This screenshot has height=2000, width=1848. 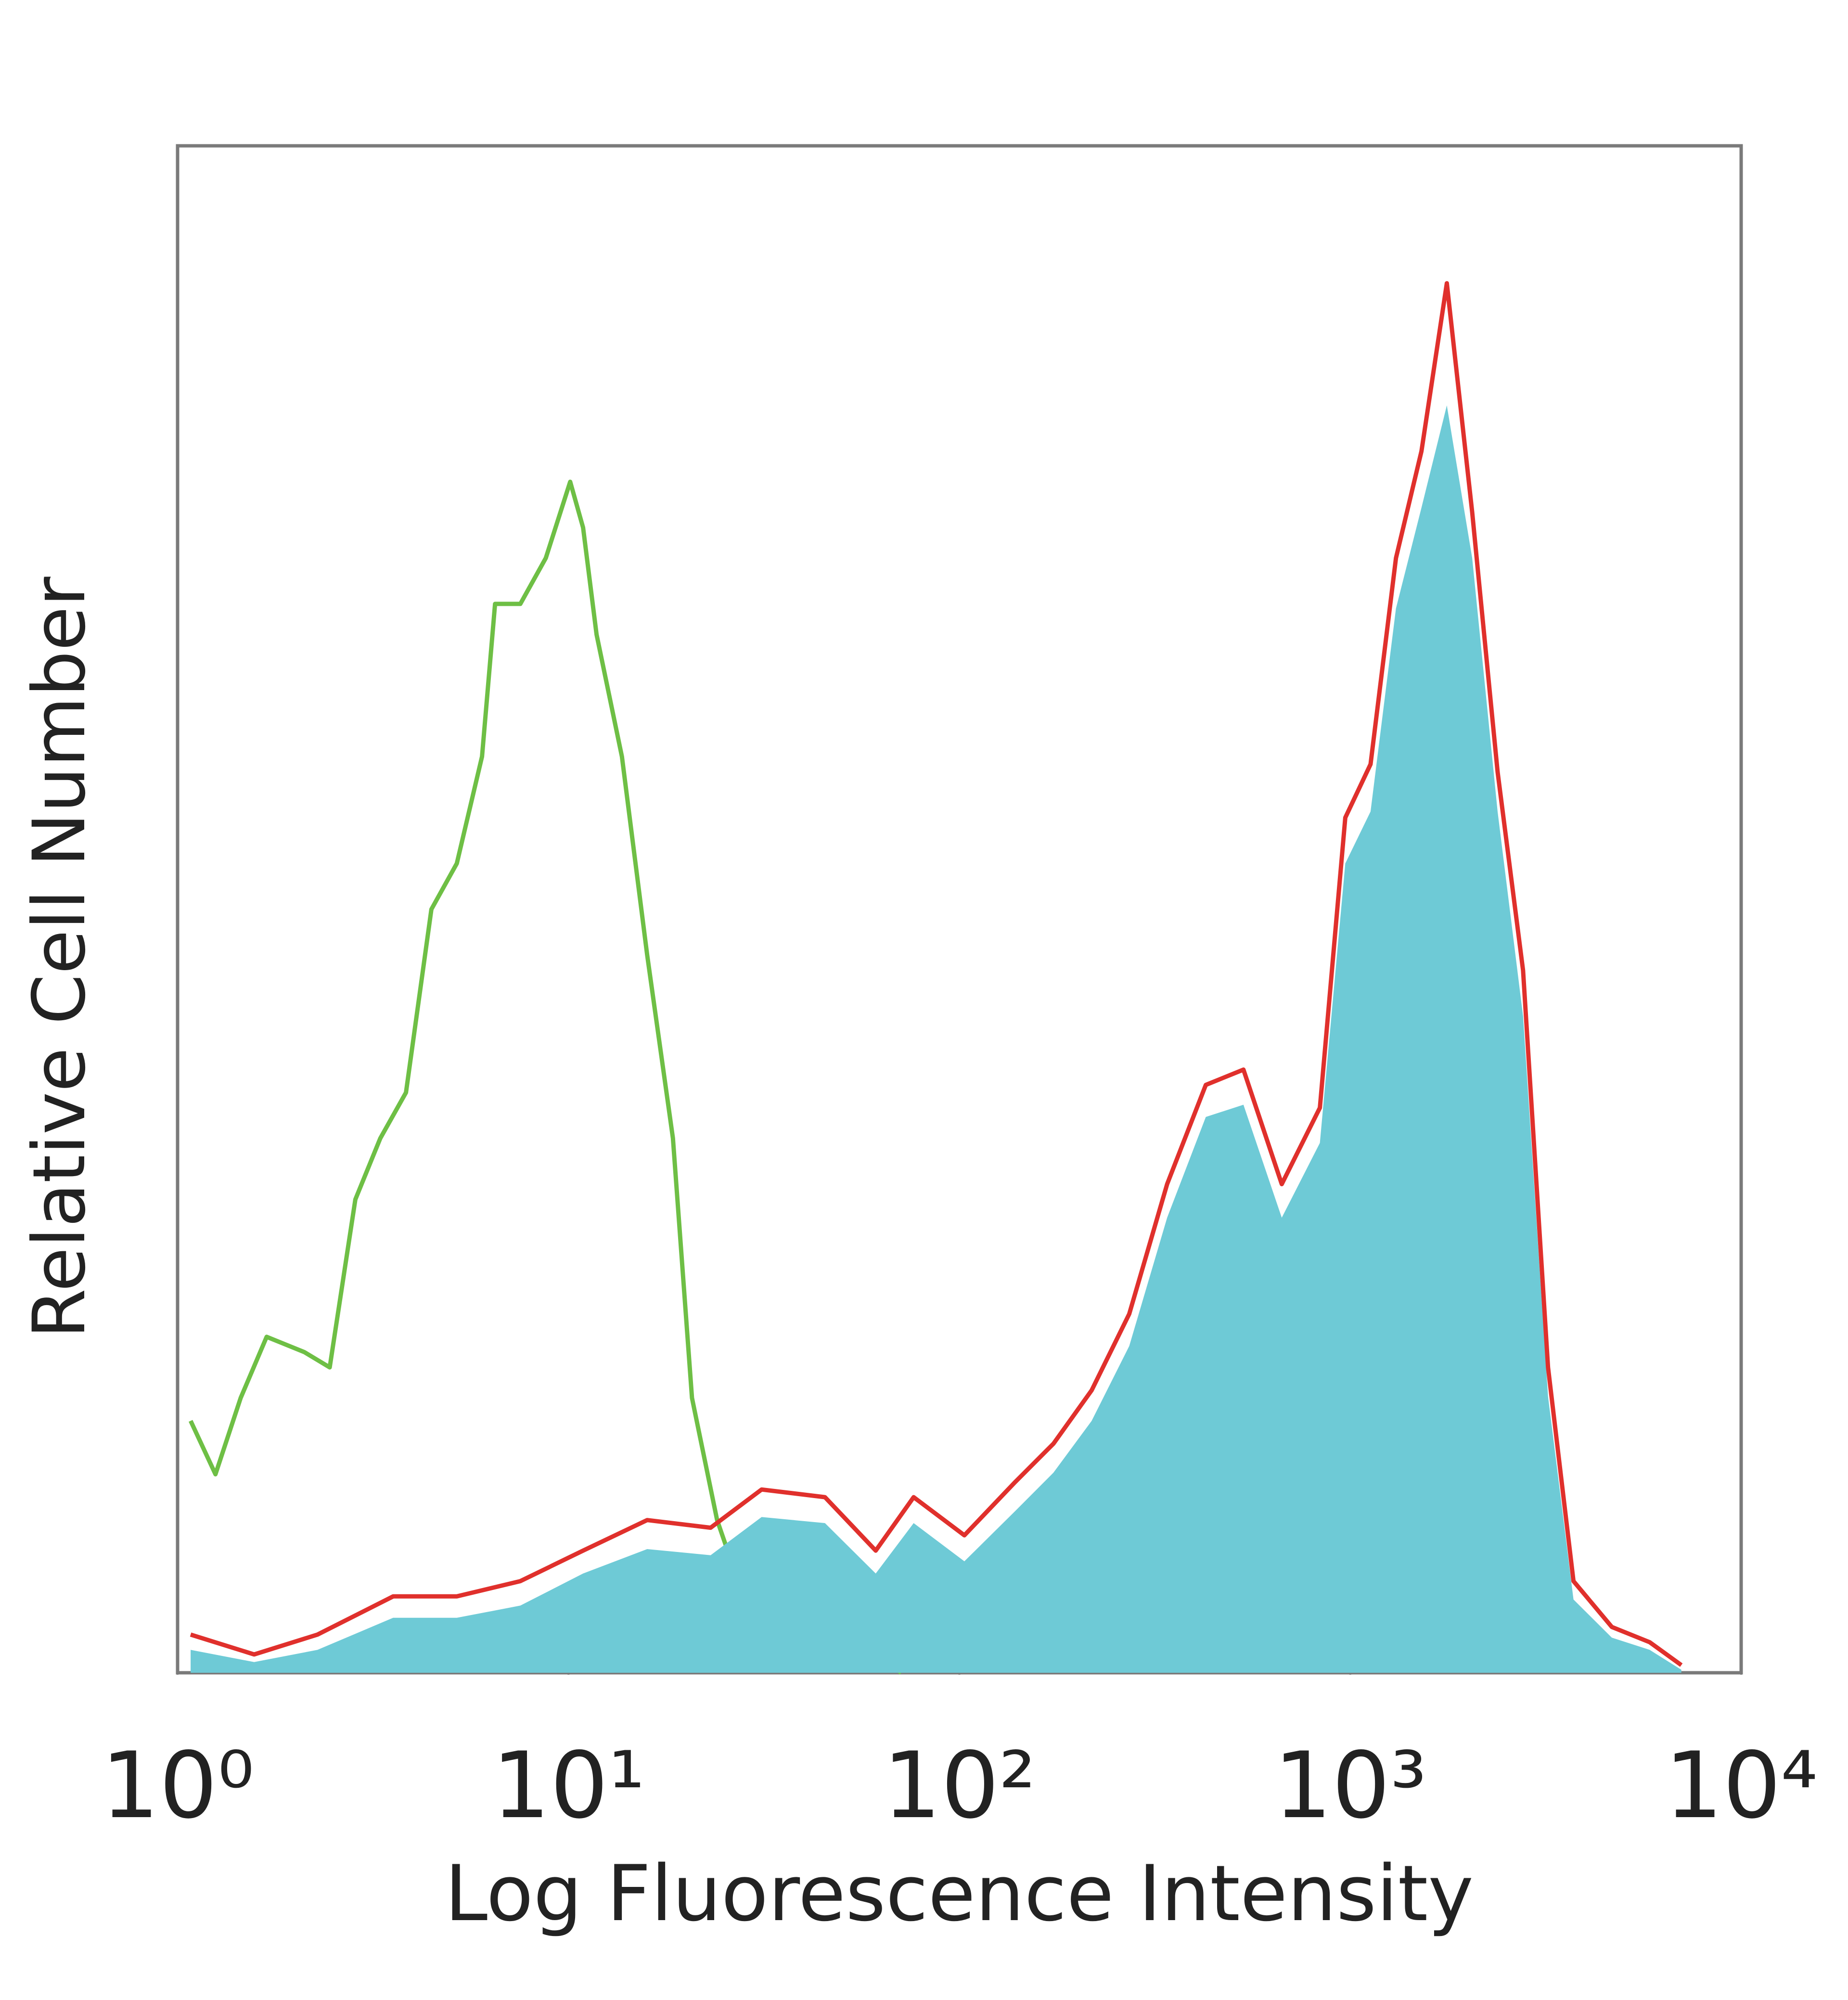 I want to click on y-axis-label: Relative Cell Number, so click(x=60, y=958).